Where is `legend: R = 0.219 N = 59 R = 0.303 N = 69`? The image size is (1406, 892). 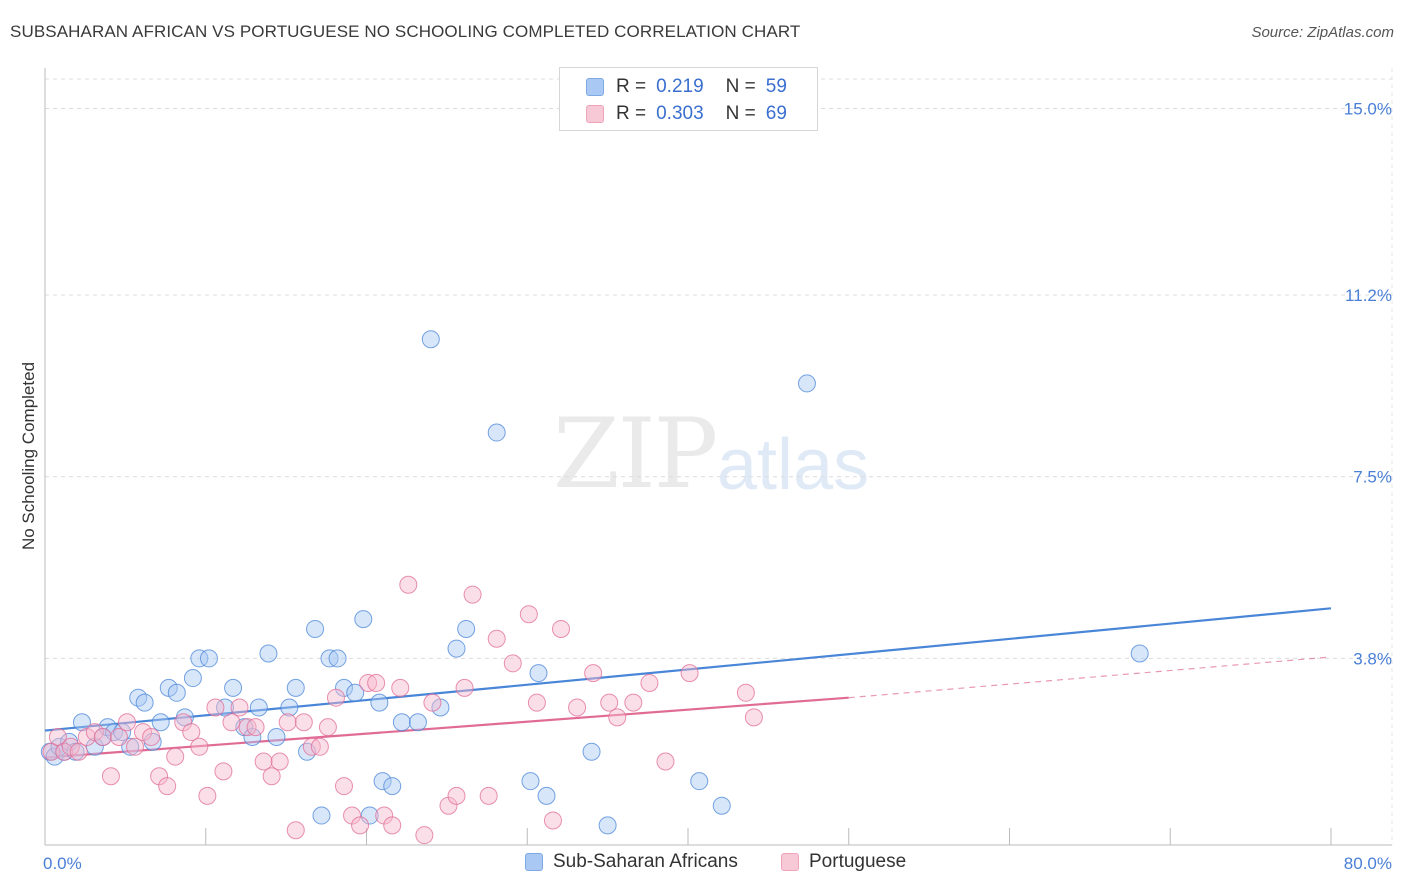
legend: R = 0.219 N = 59 R = 0.303 N = 69 is located at coordinates (688, 99).